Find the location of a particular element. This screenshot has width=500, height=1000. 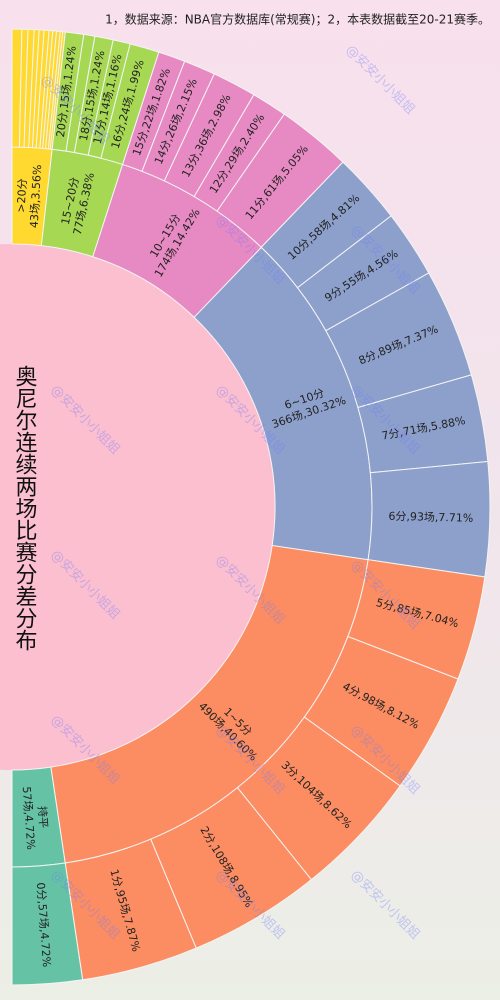

note: 1，数据来源：NBA官方数据库(常规赛)；2，本表数据截至20-21赛季。 is located at coordinates (297, 19).